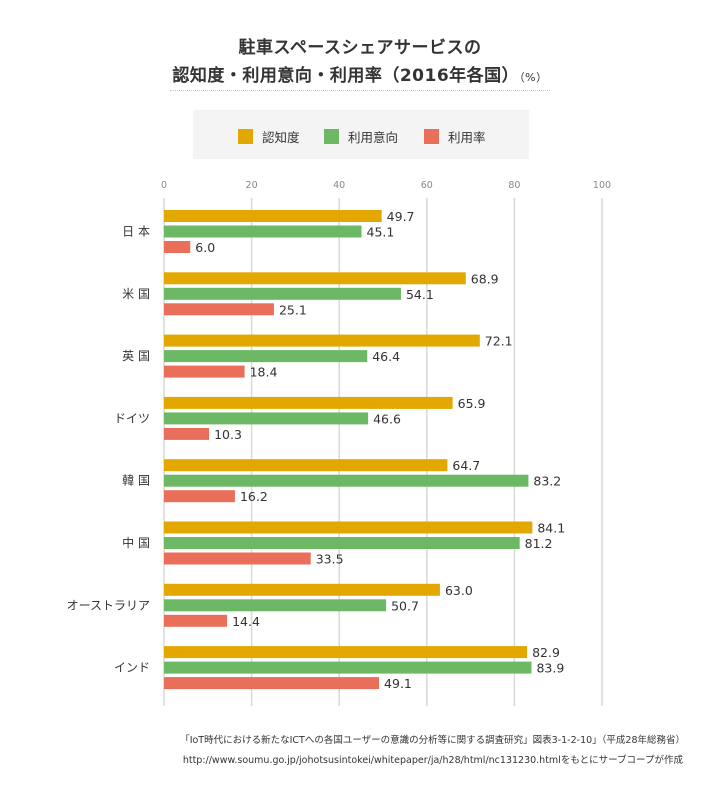  I want to click on data-label: 82.9, so click(546, 652).